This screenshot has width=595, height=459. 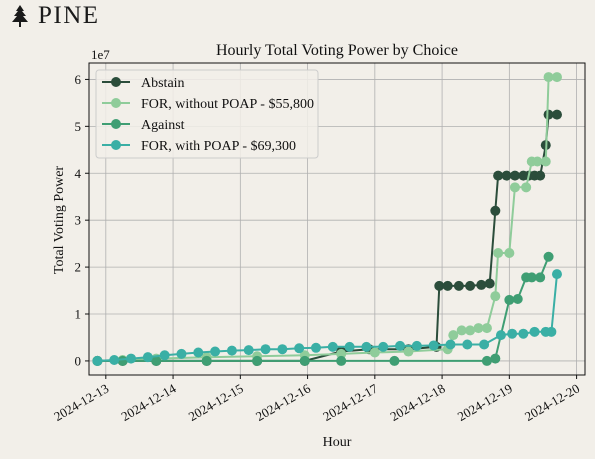 I want to click on x-tick-label: 2024-12-20, so click(x=552, y=402).